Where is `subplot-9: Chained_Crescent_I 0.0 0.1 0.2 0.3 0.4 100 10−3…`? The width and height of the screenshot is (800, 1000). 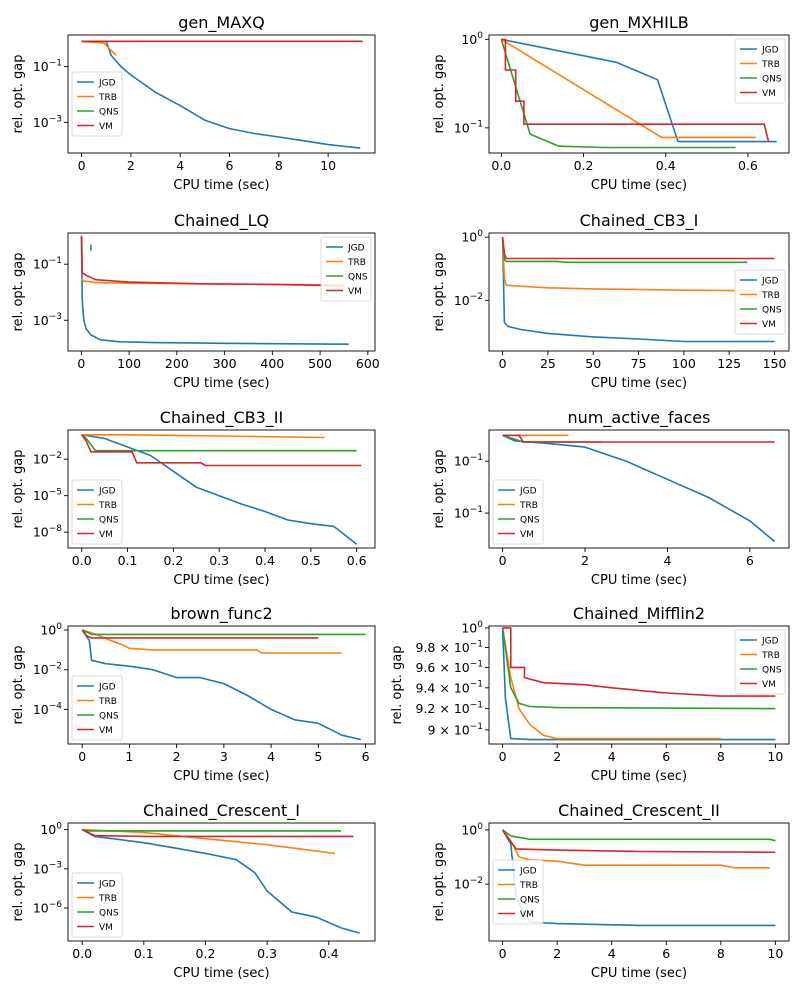
subplot-9: Chained_Crescent_I 0.0 0.1 0.2 0.3 0.4 100 10−3… is located at coordinates (193, 891).